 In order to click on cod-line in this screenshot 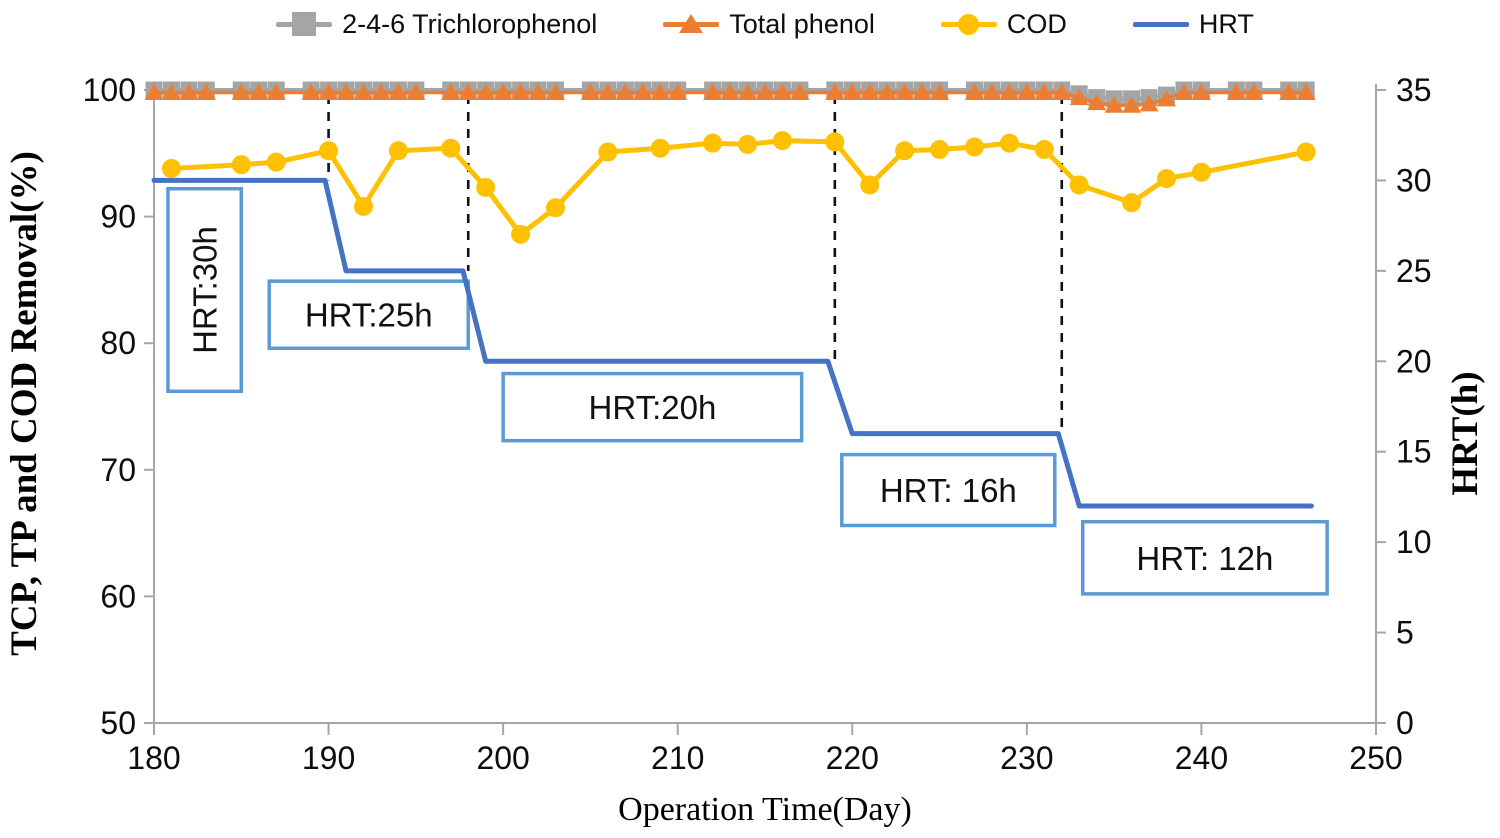, I will do `click(738, 187)`.